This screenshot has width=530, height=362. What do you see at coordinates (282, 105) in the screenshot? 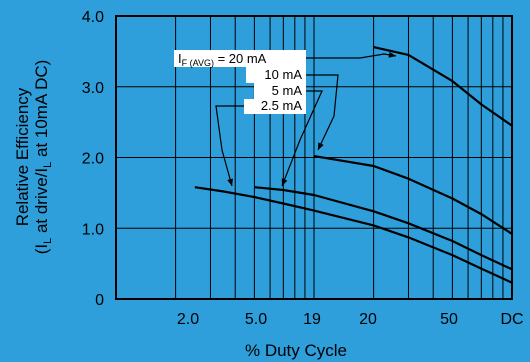
I see `legend-entry-2-5ma: 2.5 mA` at bounding box center [282, 105].